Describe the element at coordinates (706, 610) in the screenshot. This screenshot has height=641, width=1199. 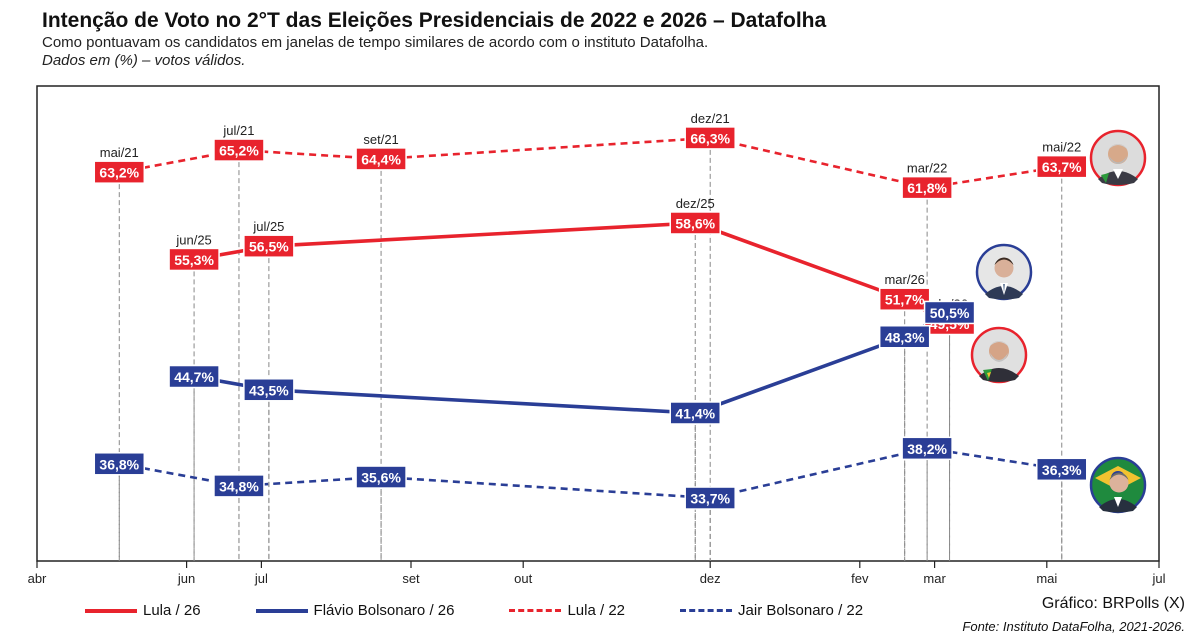
I see `legend-swatch-dashed-blue` at that location.